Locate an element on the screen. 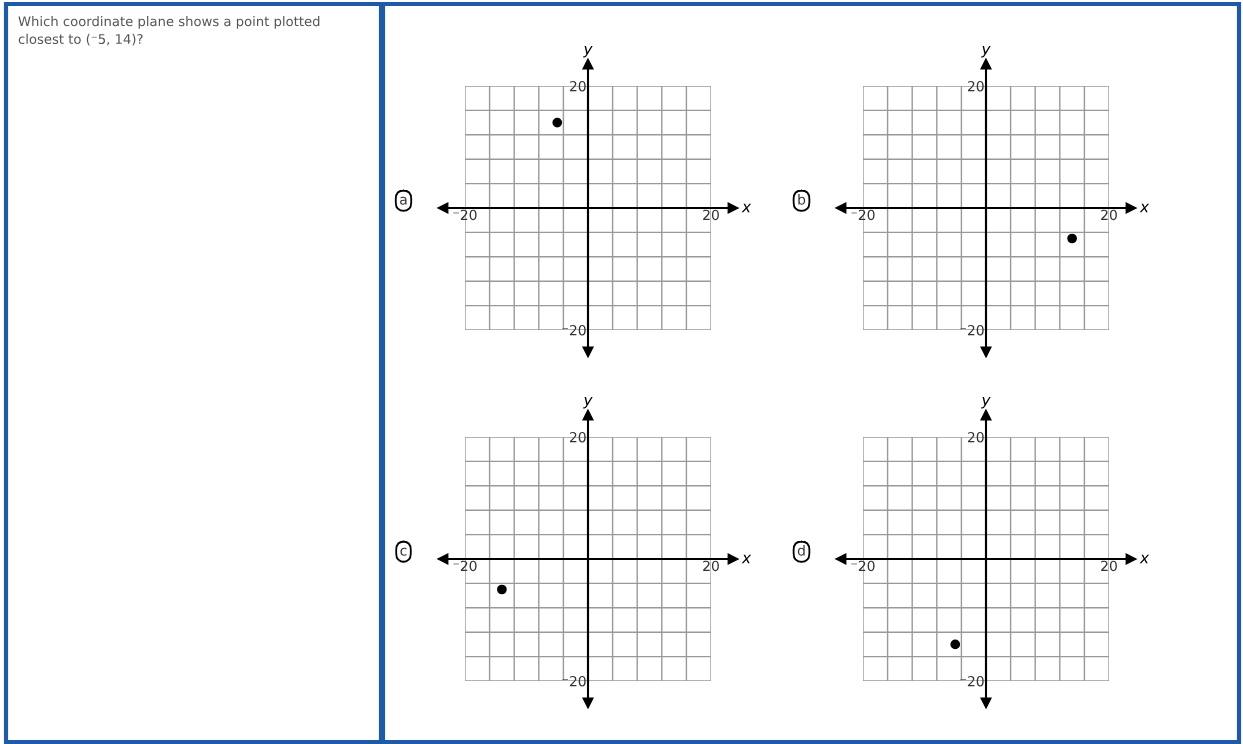  text: a is located at coordinates (403, 200).